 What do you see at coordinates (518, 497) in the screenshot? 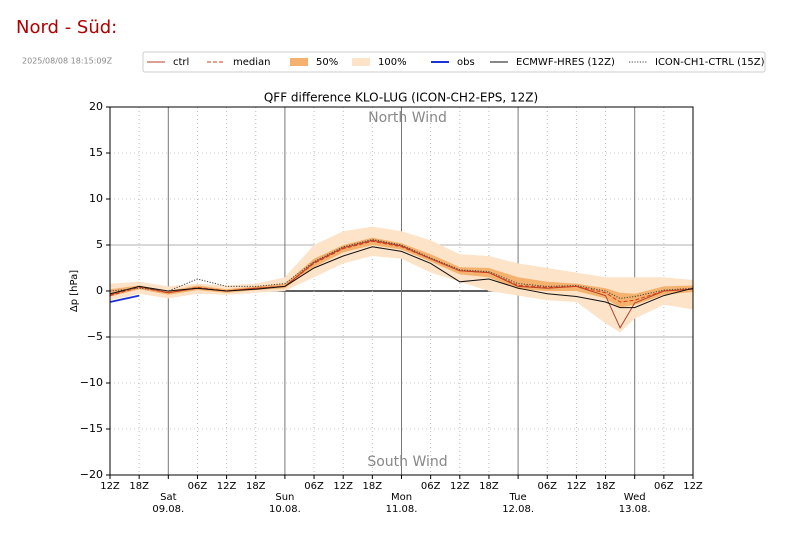
I see `day-label: Tue` at bounding box center [518, 497].